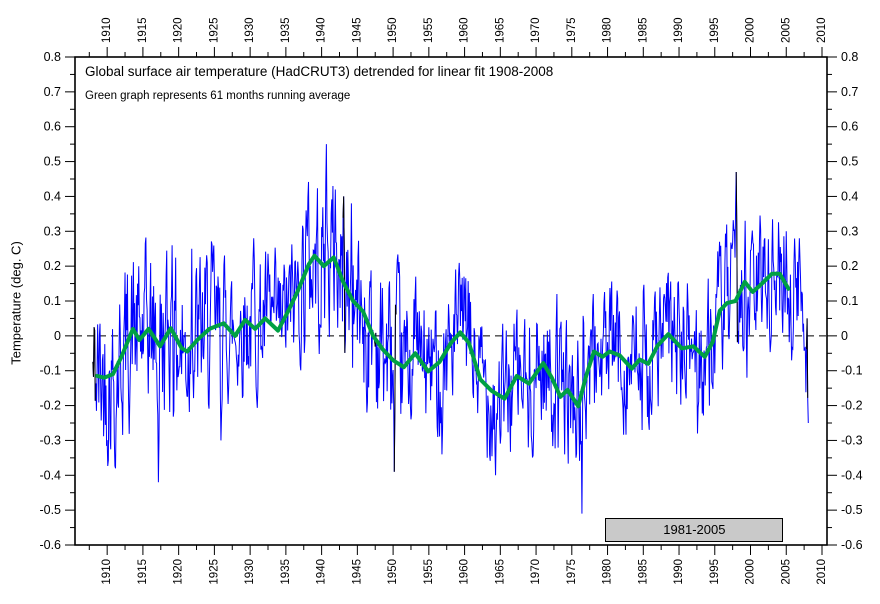 The image size is (880, 604). Describe the element at coordinates (50, 406) in the screenshot. I see `y-tick-label-left: -0.2` at that location.